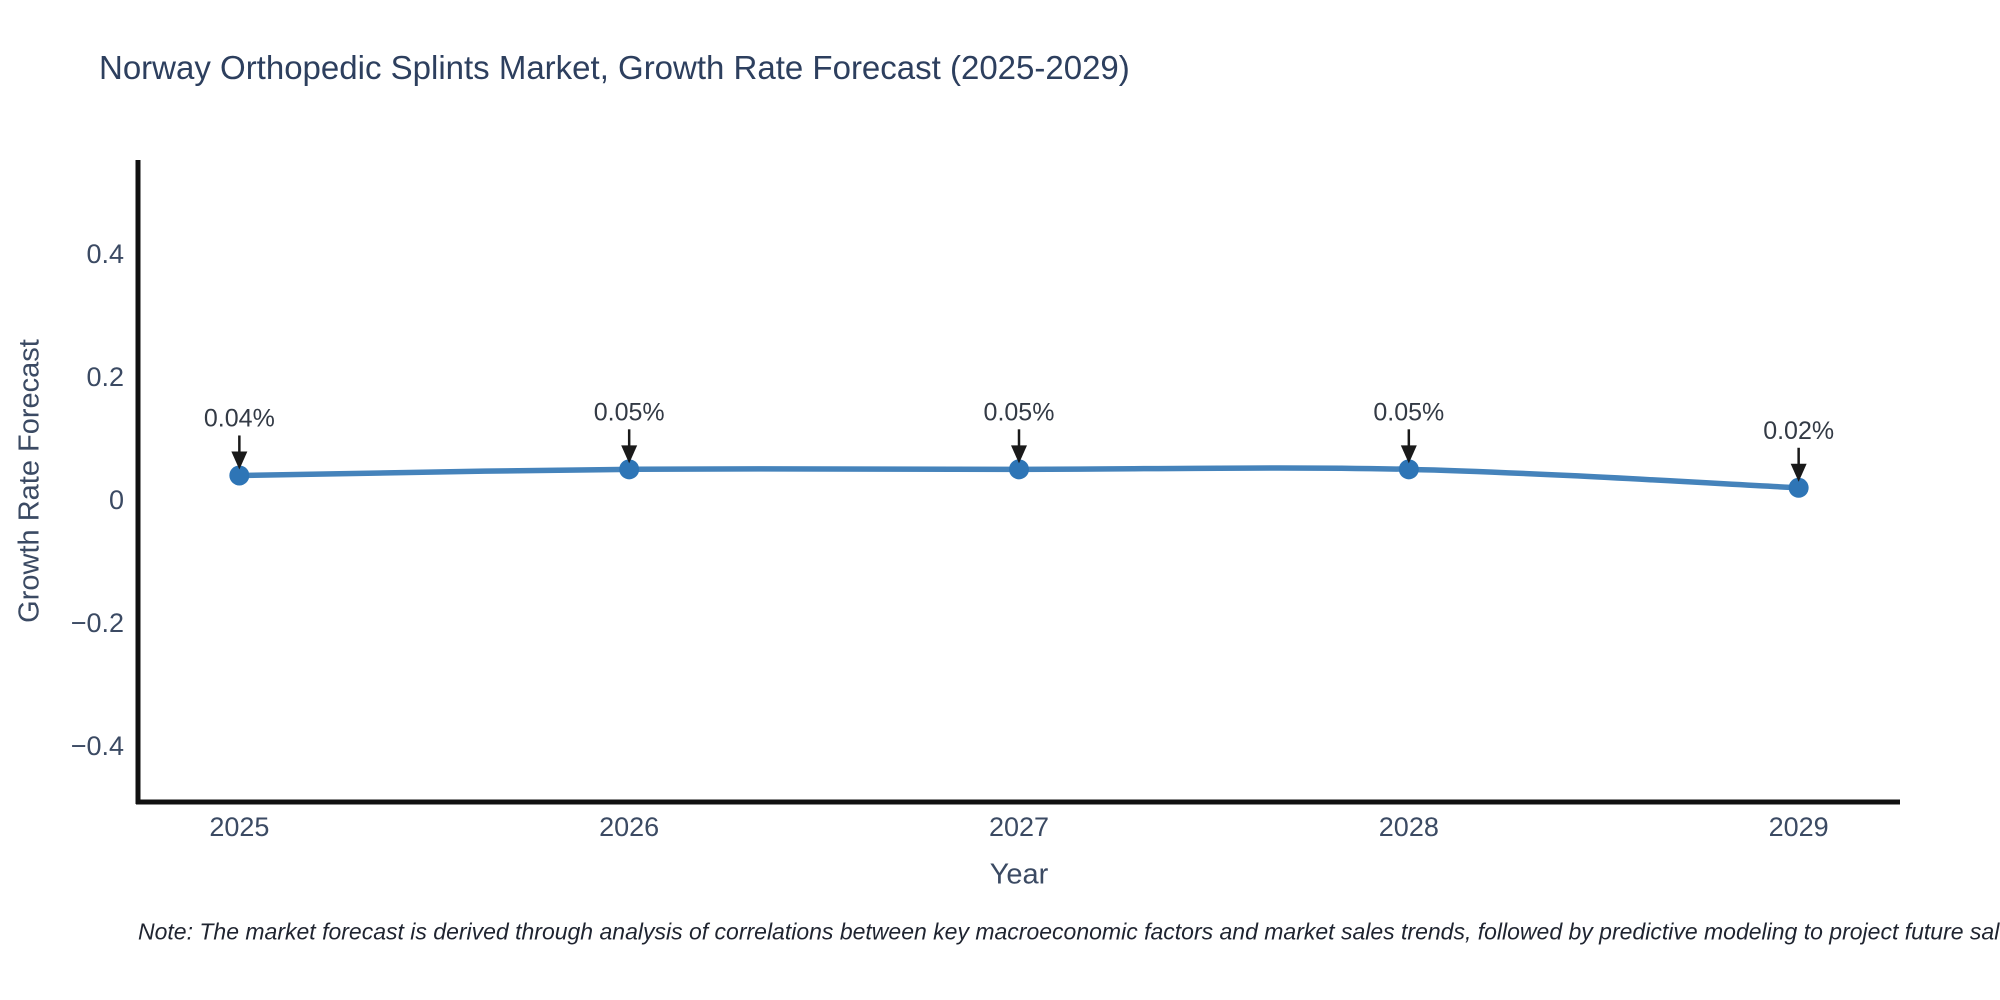 The image size is (2000, 1000). I want to click on x-tick-label: 2029, so click(1799, 827).